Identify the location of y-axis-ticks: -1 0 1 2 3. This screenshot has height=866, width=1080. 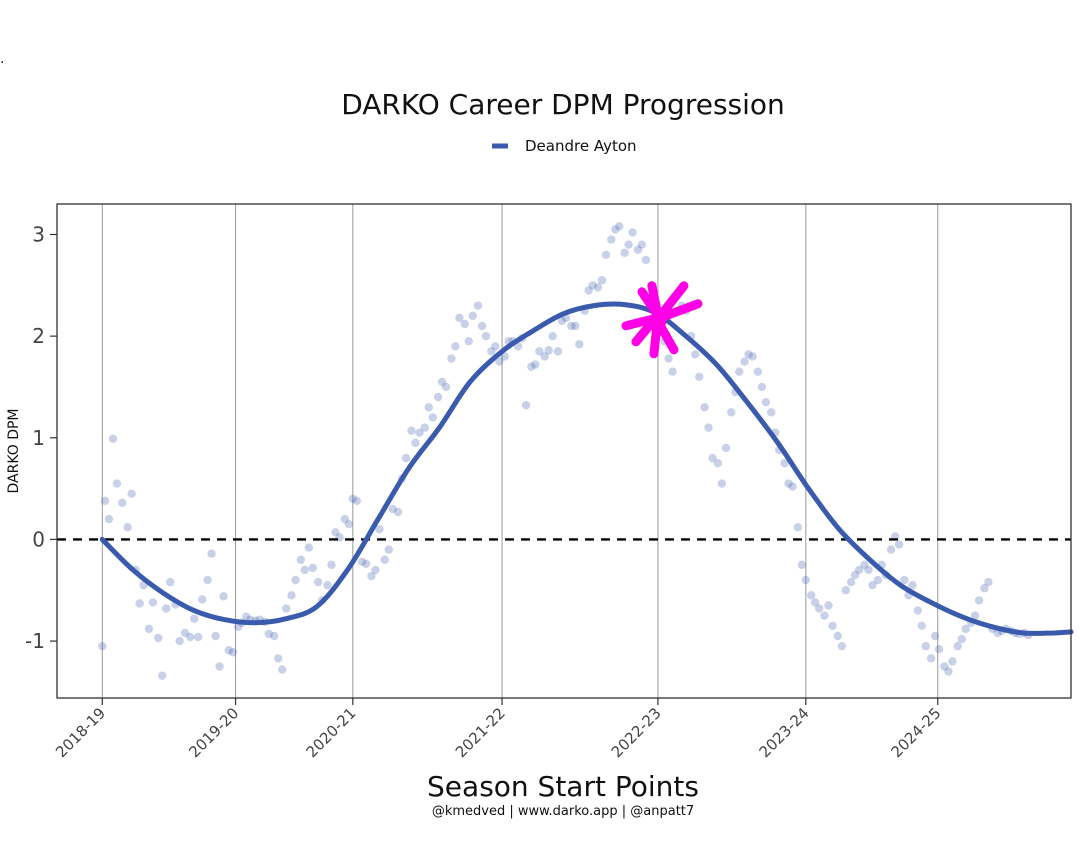
(41, 437).